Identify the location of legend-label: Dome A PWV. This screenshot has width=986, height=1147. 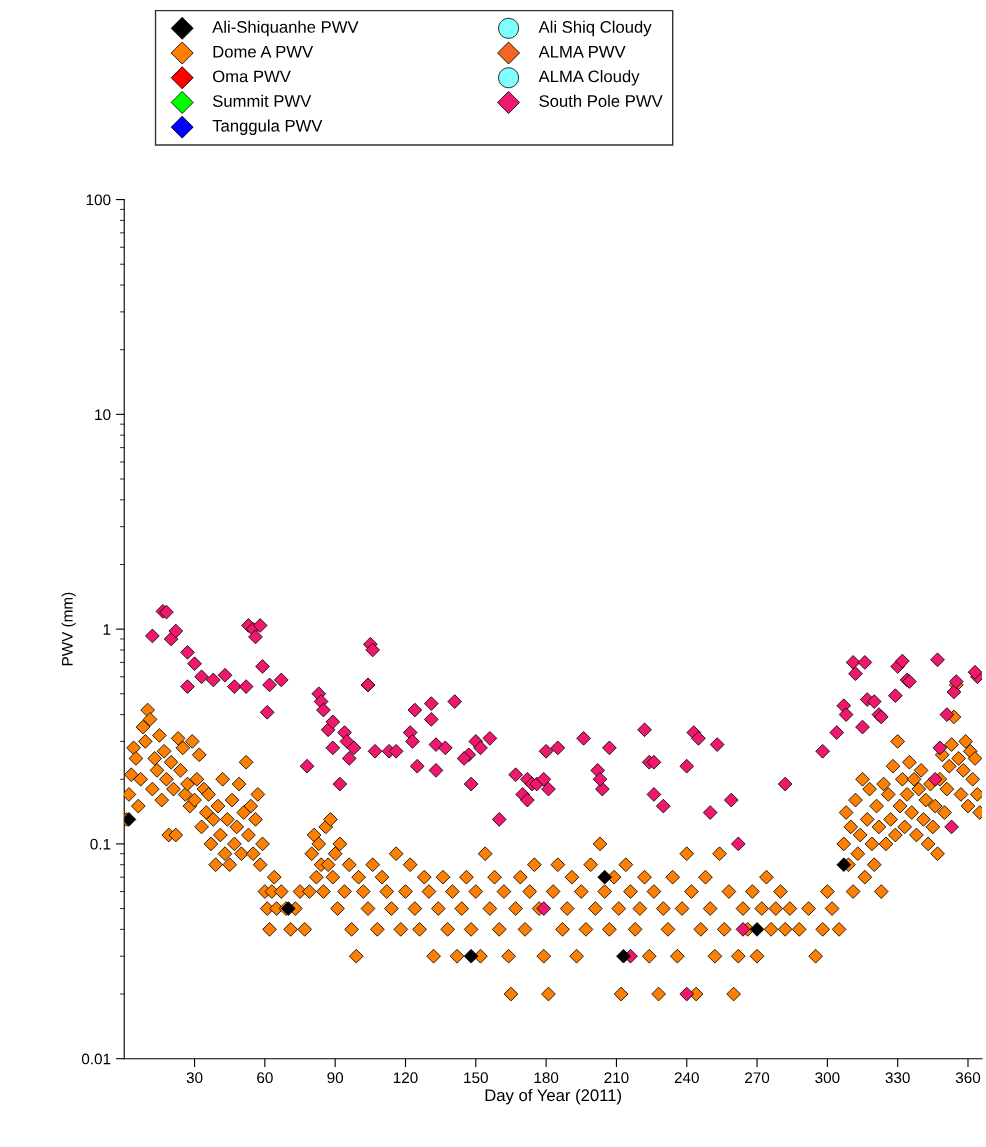
(263, 51).